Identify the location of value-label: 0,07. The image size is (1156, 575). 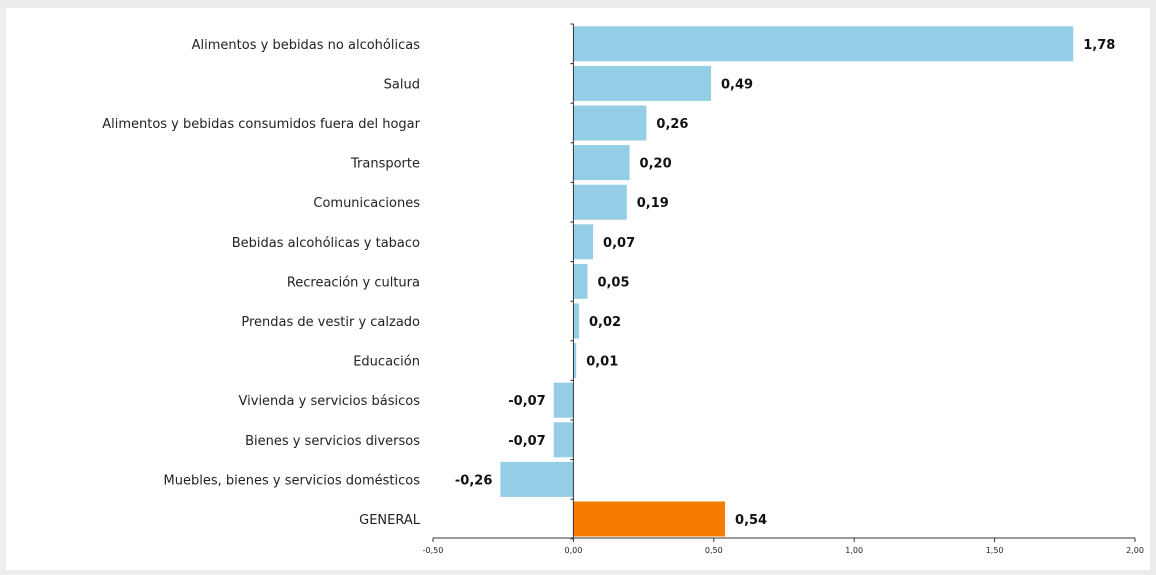
(619, 243).